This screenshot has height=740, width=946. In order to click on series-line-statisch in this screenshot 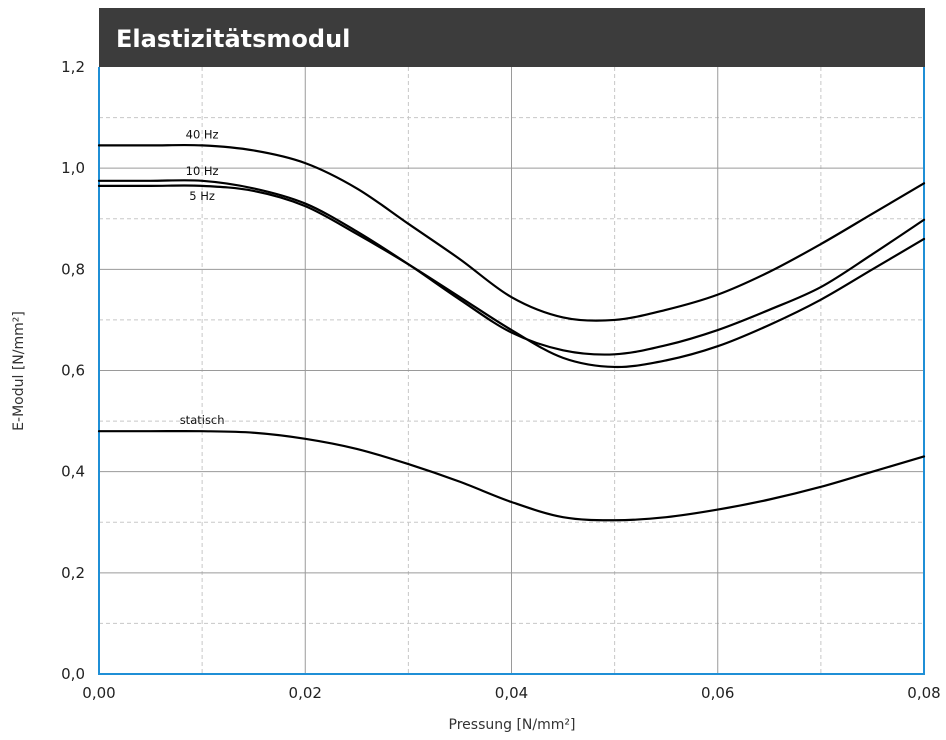, I will do `click(511, 475)`.